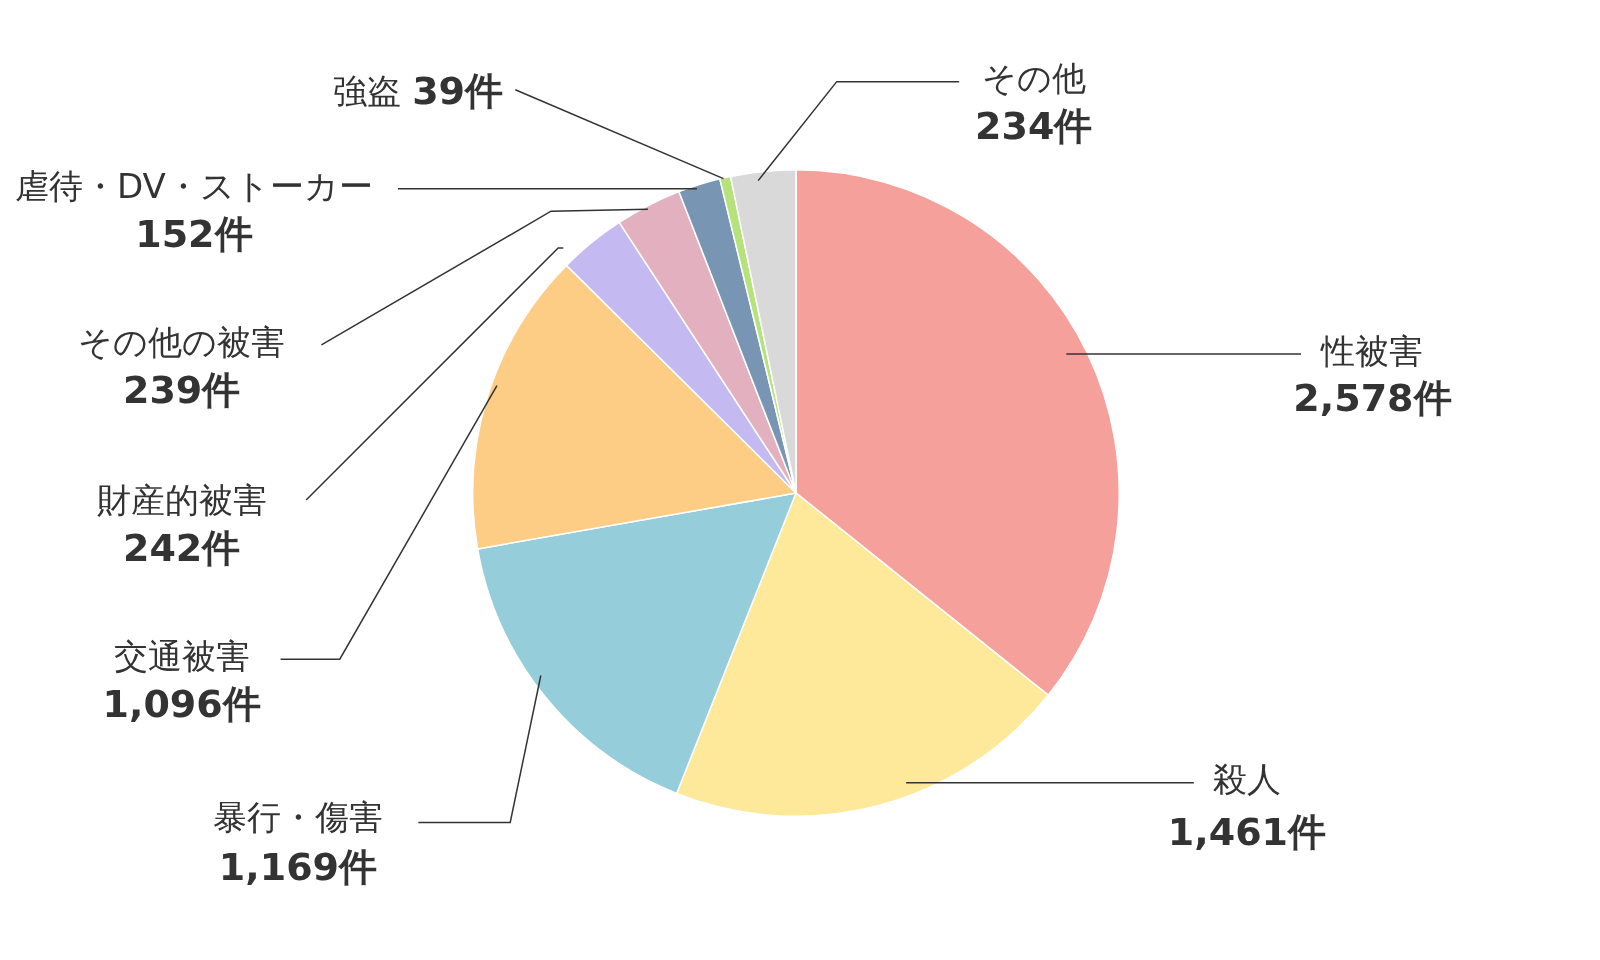 Image resolution: width=1600 pixels, height=960 pixels. What do you see at coordinates (181, 547) in the screenshot?
I see `data-label: 242件` at bounding box center [181, 547].